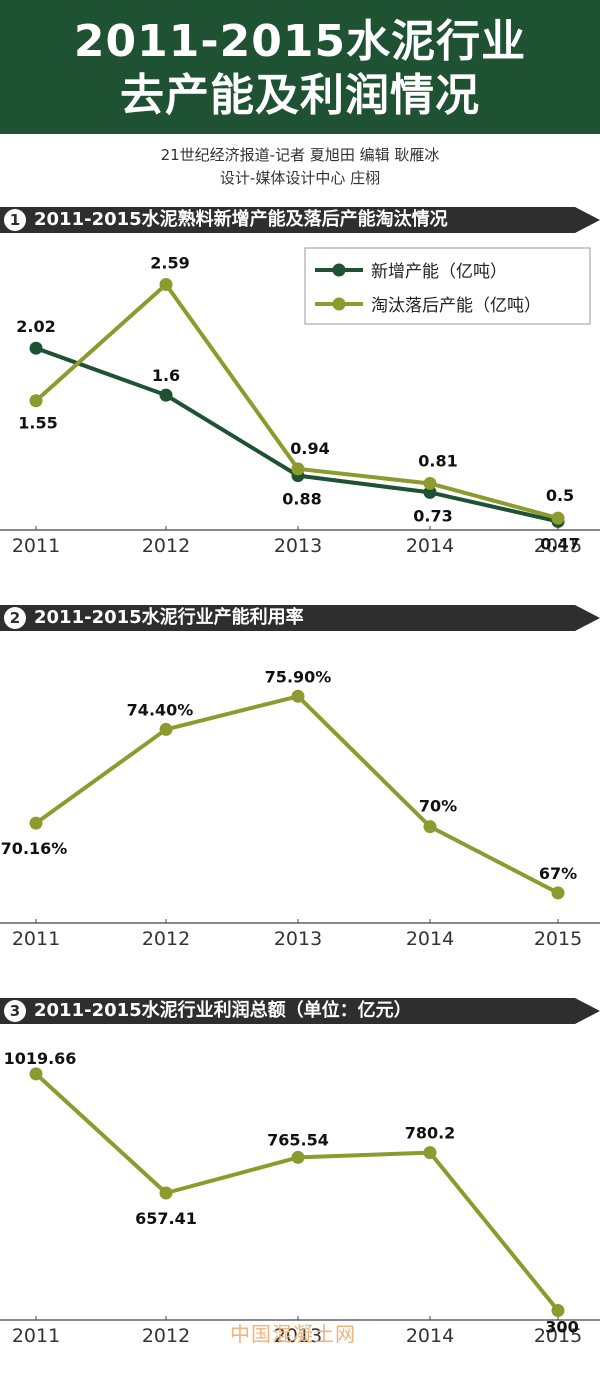  I want to click on data-label: 0.73, so click(432, 515).